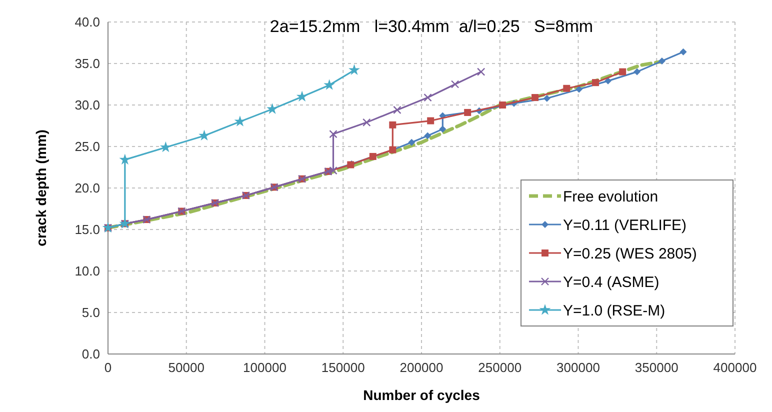  What do you see at coordinates (611, 282) in the screenshot?
I see `legend-label: Y=0.4 (ASME)` at bounding box center [611, 282].